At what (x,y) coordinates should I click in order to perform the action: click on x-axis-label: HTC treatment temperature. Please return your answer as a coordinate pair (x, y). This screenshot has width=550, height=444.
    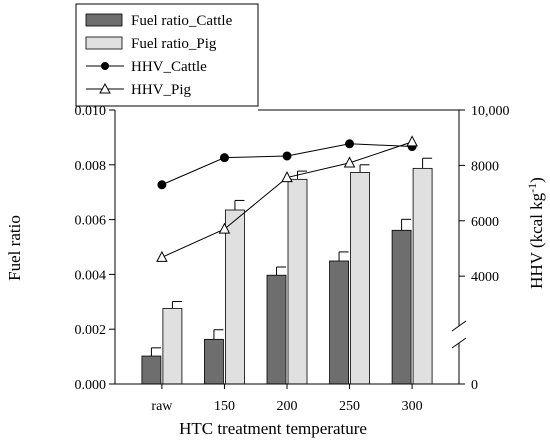
    Looking at the image, I should click on (273, 428).